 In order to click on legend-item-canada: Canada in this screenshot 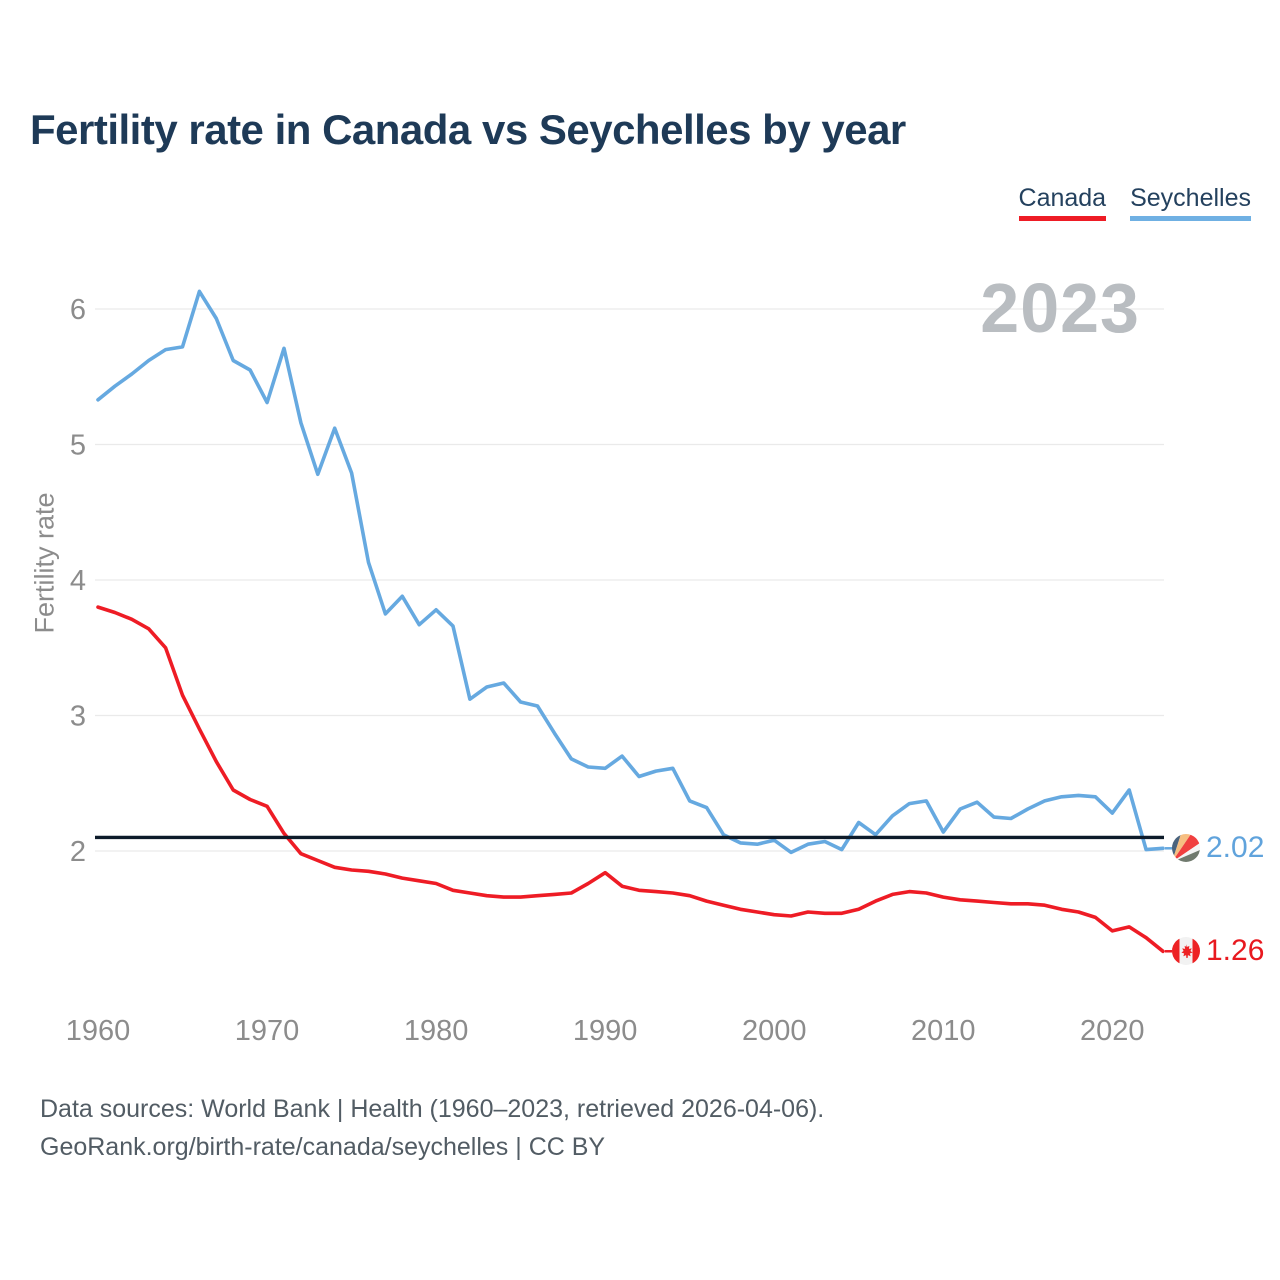, I will do `click(1062, 202)`.